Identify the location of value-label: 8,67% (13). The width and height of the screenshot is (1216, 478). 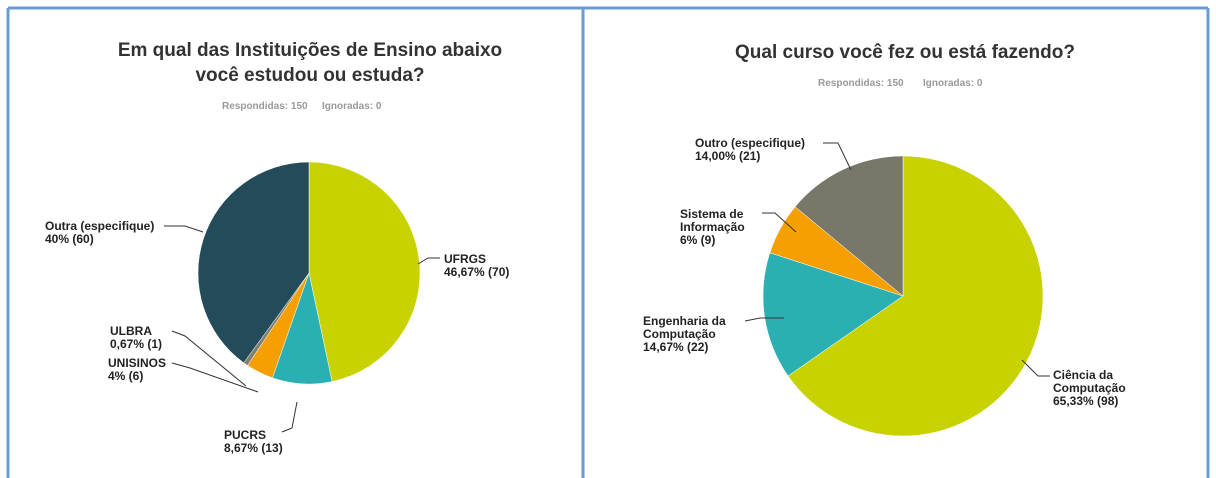
(253, 448).